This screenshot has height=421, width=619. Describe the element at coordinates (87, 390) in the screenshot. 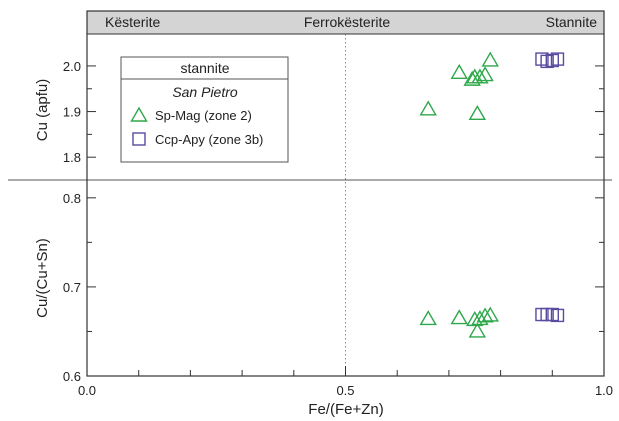

I see `x-tick-label: 0.0` at that location.